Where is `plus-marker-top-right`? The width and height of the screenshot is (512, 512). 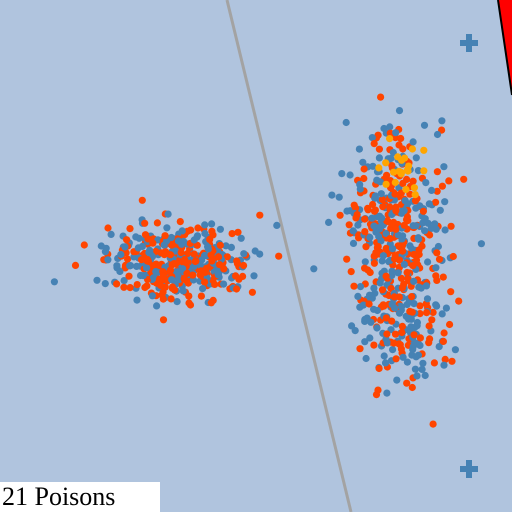
plus-marker-top-right is located at coordinates (469, 43).